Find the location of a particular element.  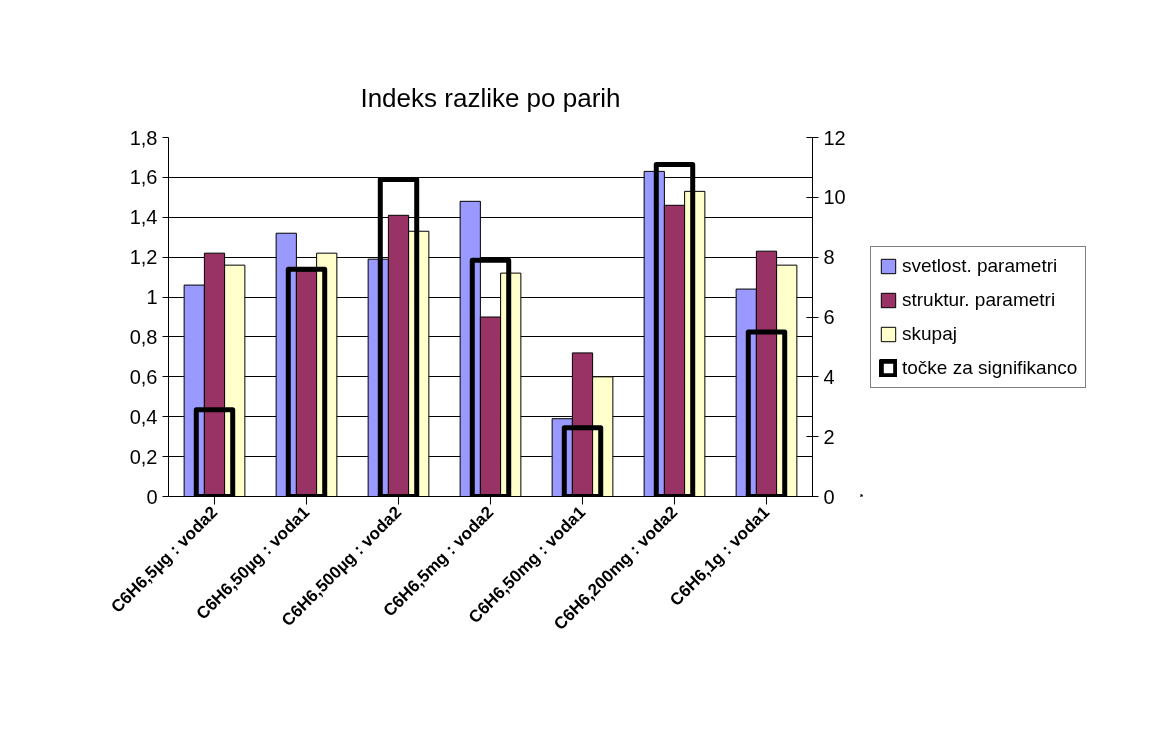

y2-tick-label: 4 is located at coordinates (829, 376).